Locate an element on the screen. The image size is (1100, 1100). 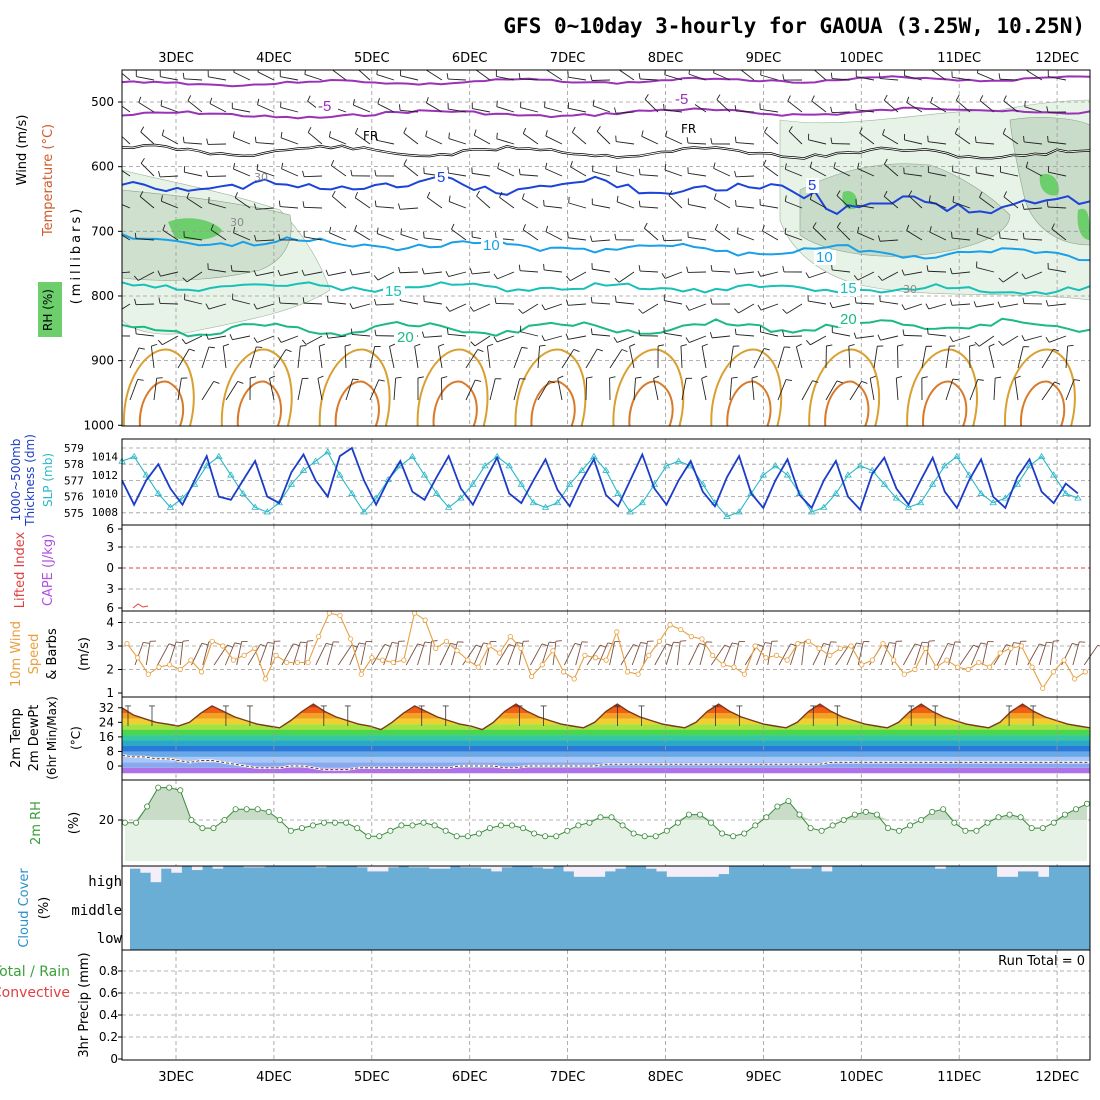
slp-tick-label: 1012 is located at coordinates (105, 475).